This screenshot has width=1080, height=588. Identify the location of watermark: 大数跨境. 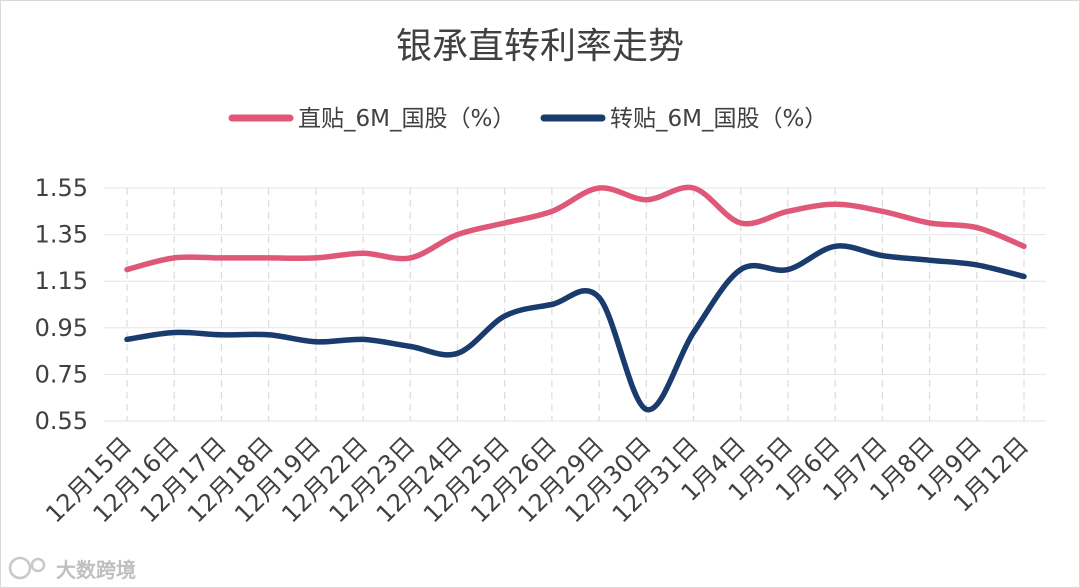
(72, 569).